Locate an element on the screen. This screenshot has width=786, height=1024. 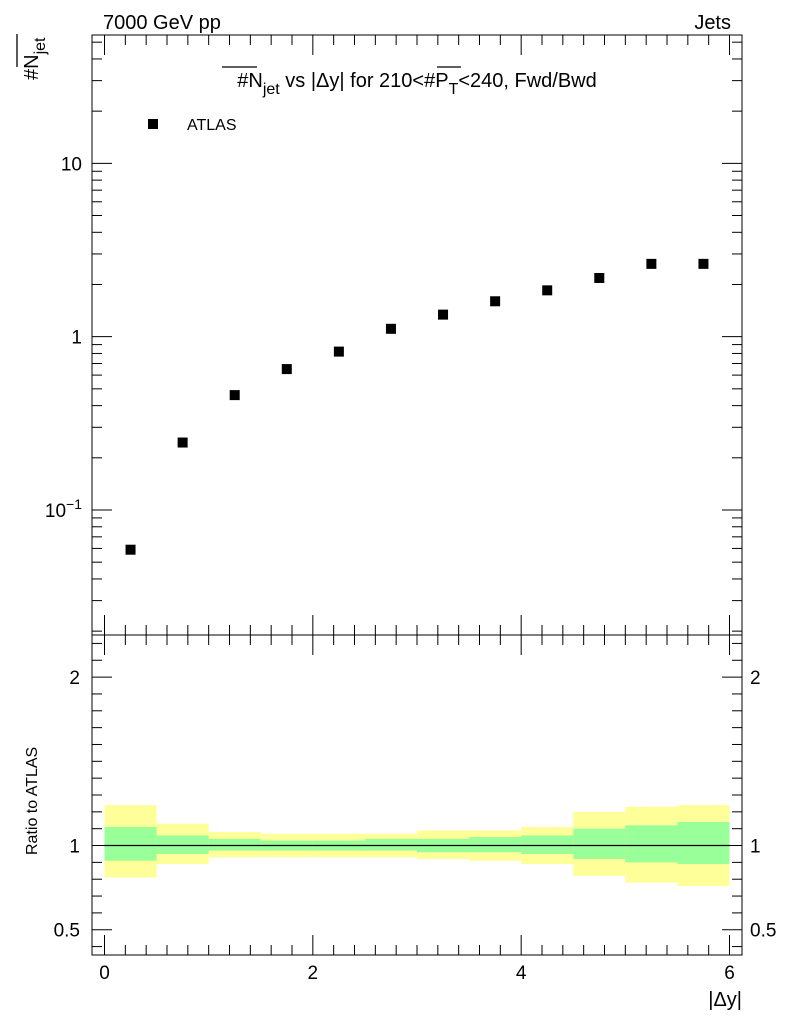
ylabel-hash: # is located at coordinates (32, 74).